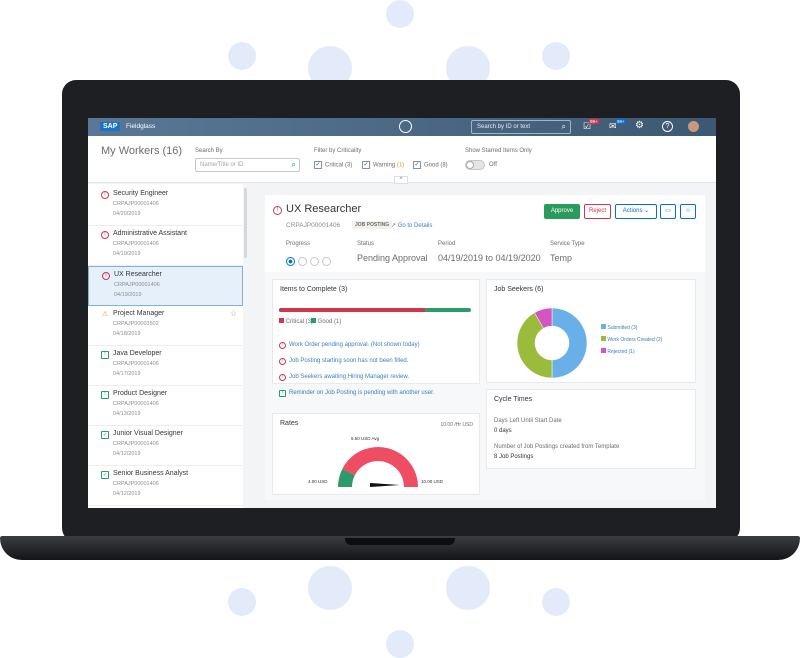  I want to click on job-seekers-donut, so click(552, 343).